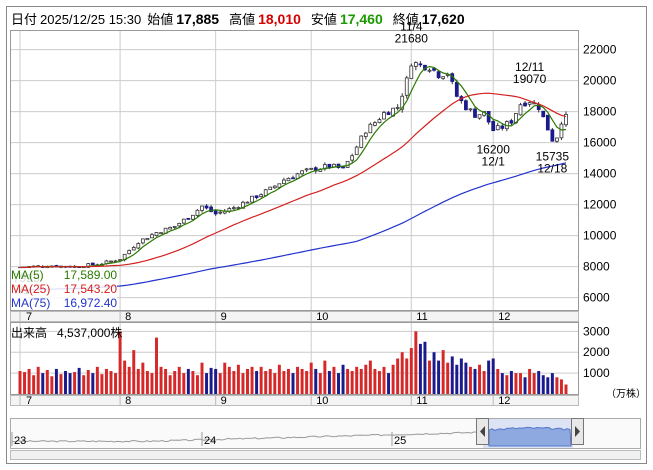 The width and height of the screenshot is (653, 470). Describe the element at coordinates (31, 289) in the screenshot. I see `ma25-name: MA(25)` at that location.